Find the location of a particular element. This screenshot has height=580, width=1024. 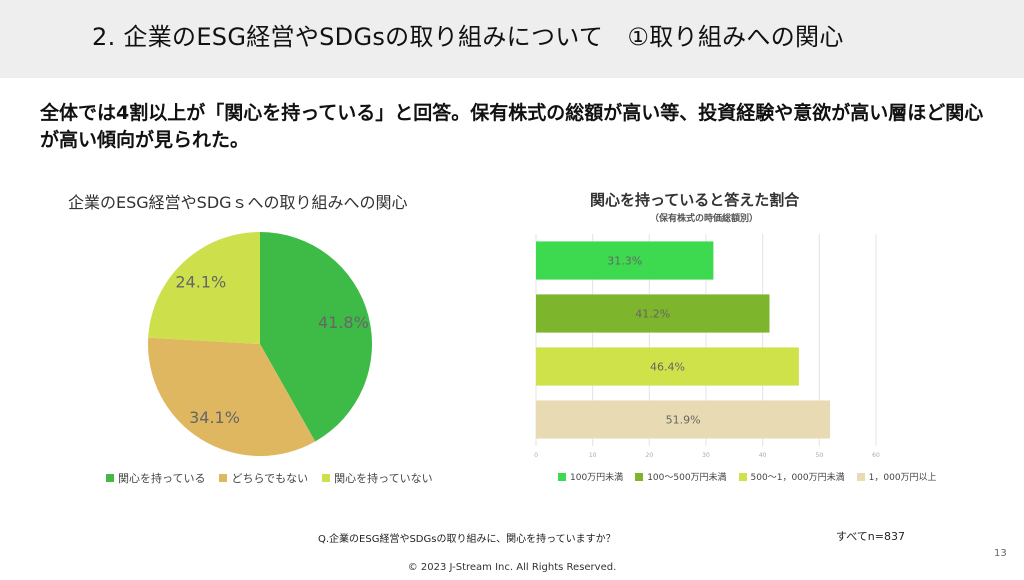

legend-item-pie-2: どちらでもない is located at coordinates (263, 478).